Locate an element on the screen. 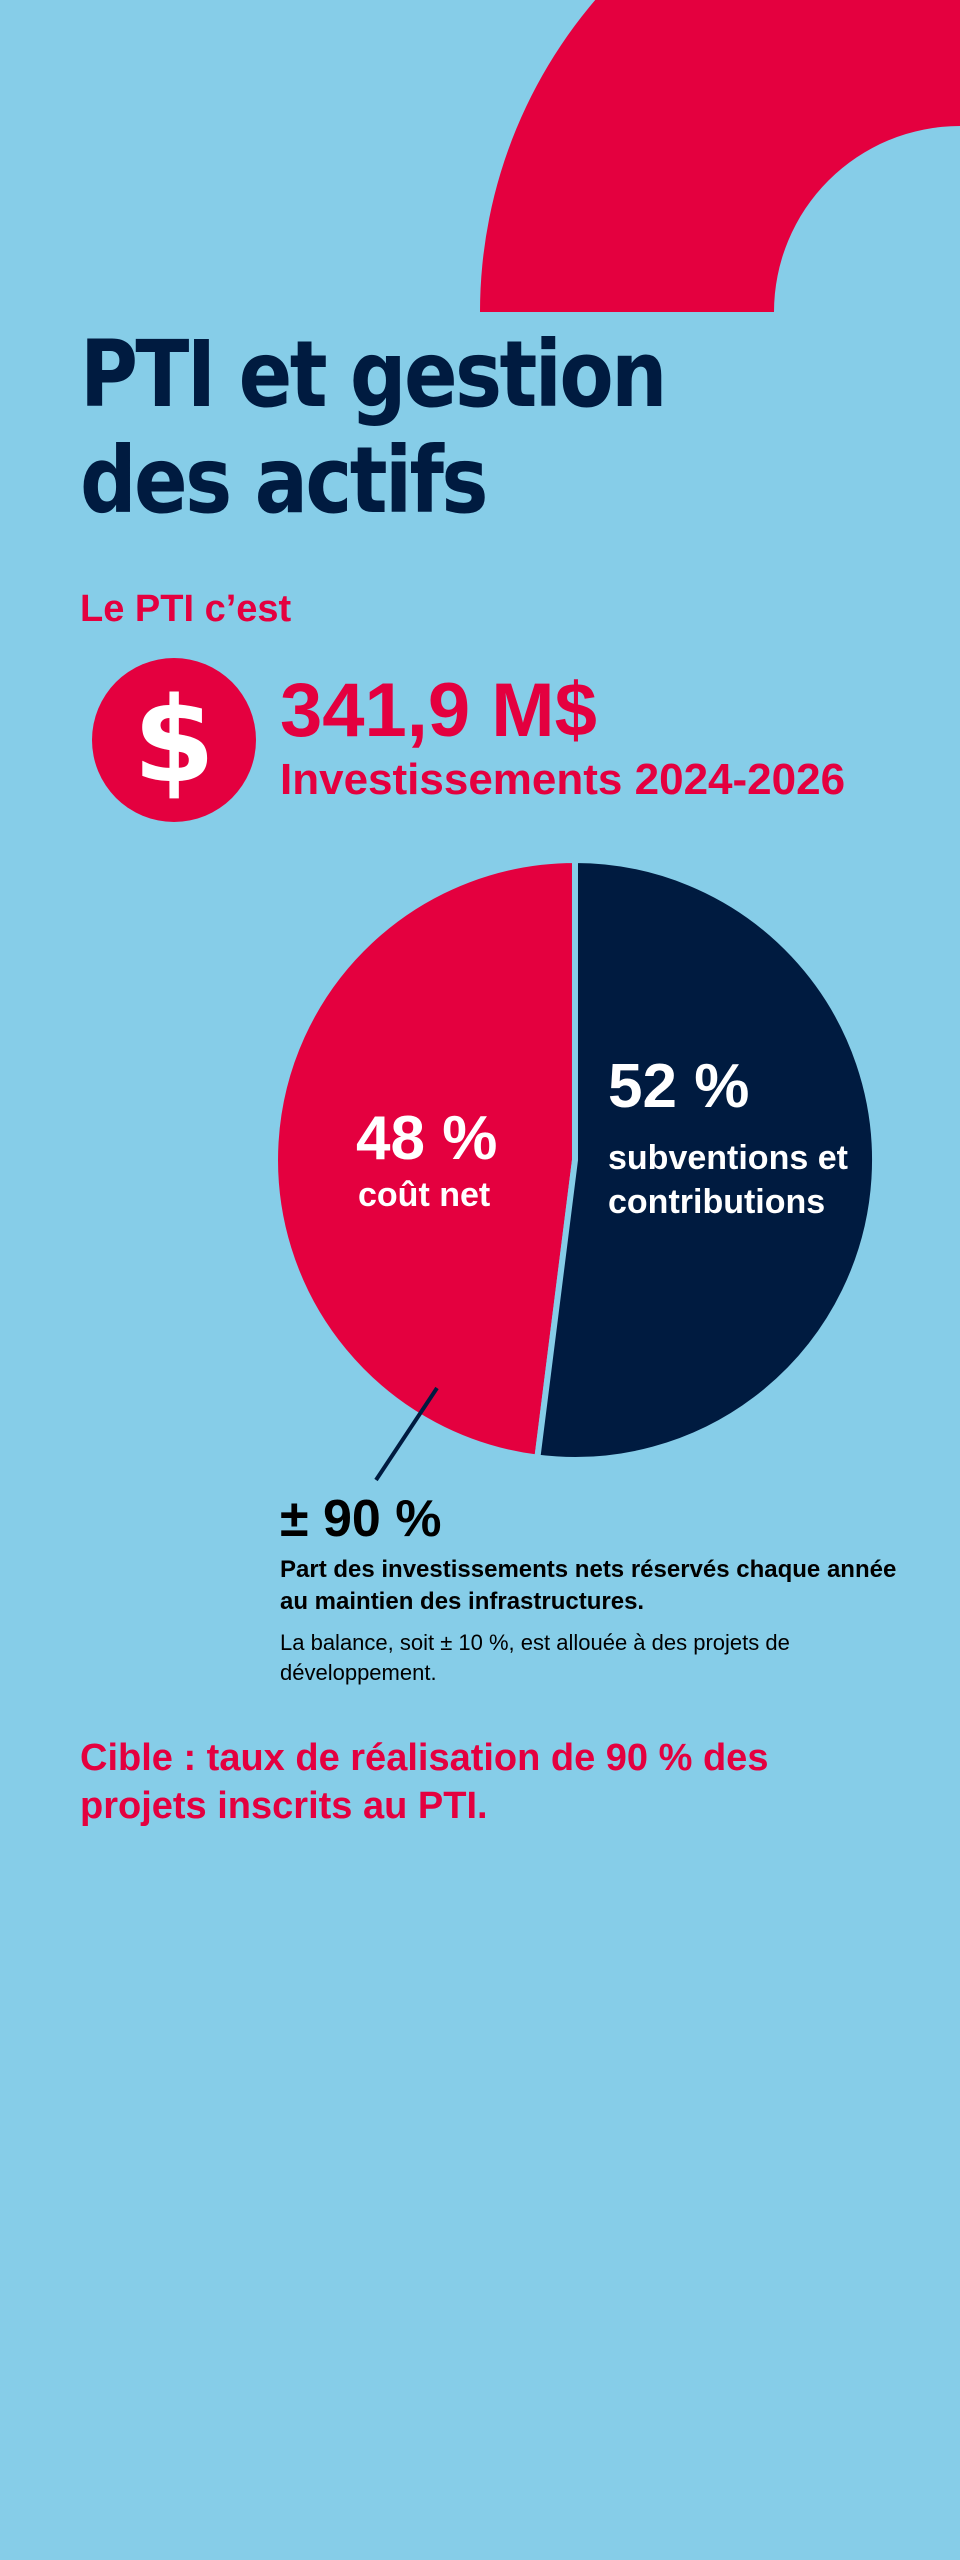 The height and width of the screenshot is (2560, 960). page-title: PTI et gestion des actifs is located at coordinates (373, 427).